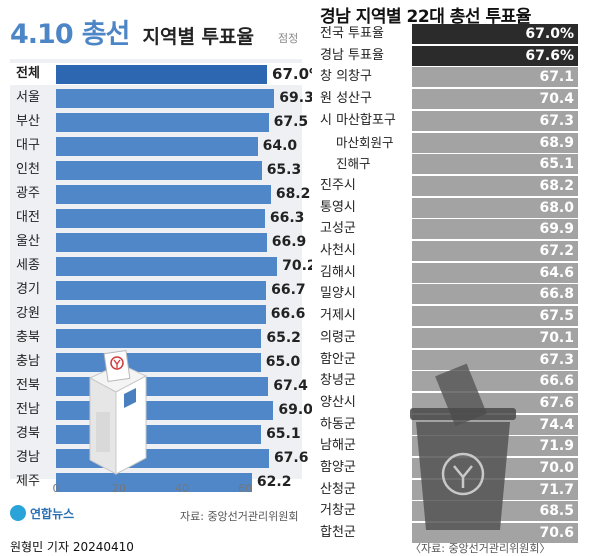 The image size is (600, 556). Describe the element at coordinates (28, 193) in the screenshot. I see `category-label: 광주` at that location.